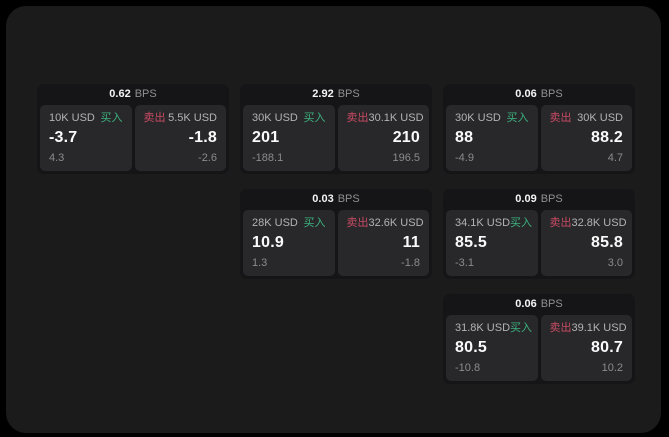  What do you see at coordinates (202, 137) in the screenshot?
I see `sell-price: -1.8` at bounding box center [202, 137].